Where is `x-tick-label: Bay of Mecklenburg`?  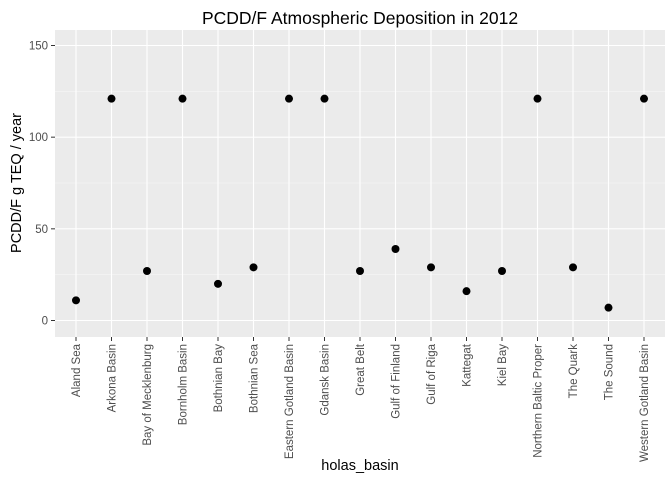
x-tick-label: Bay of Mecklenburg is located at coordinates (148, 395).